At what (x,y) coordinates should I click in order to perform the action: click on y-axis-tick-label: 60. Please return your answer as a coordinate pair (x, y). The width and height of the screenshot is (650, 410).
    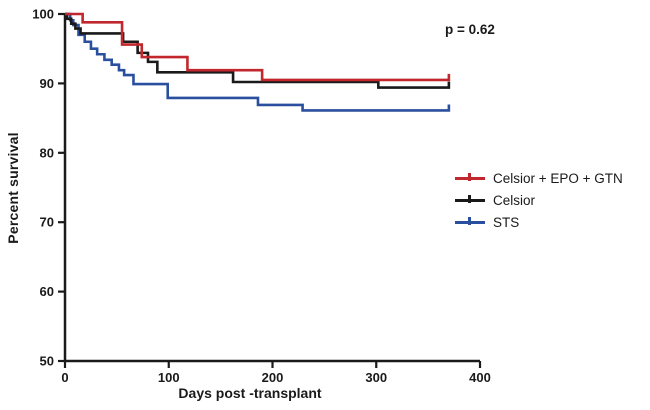
    Looking at the image, I should click on (47, 291).